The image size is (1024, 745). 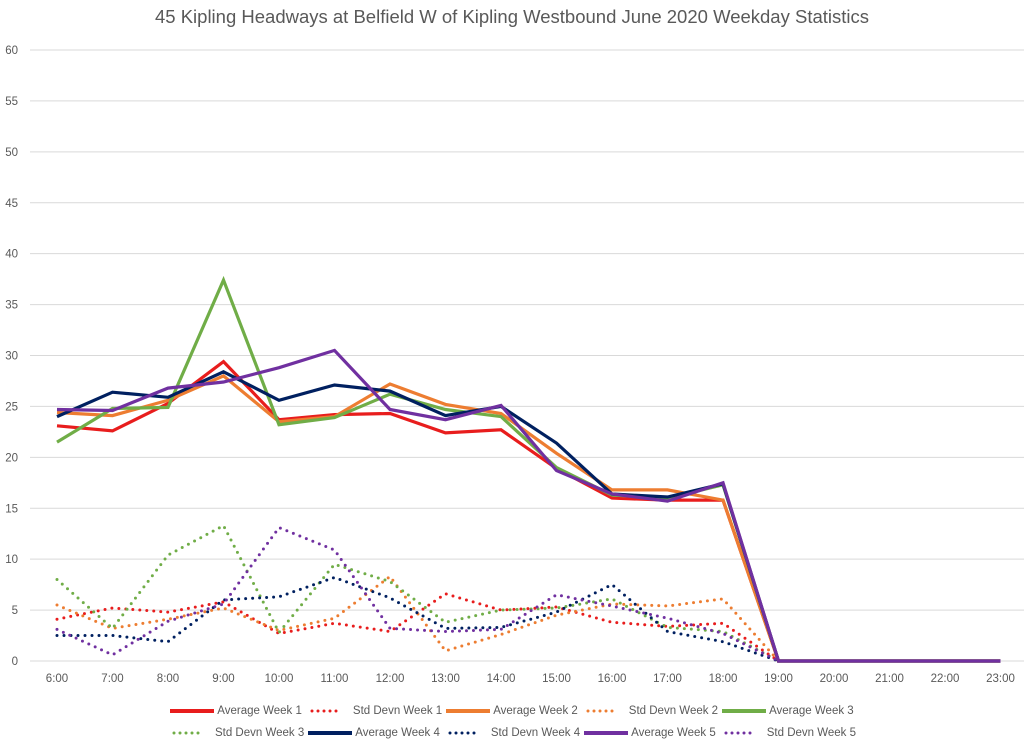 What do you see at coordinates (11, 560) in the screenshot?
I see `y-tick-label: 10` at bounding box center [11, 560].